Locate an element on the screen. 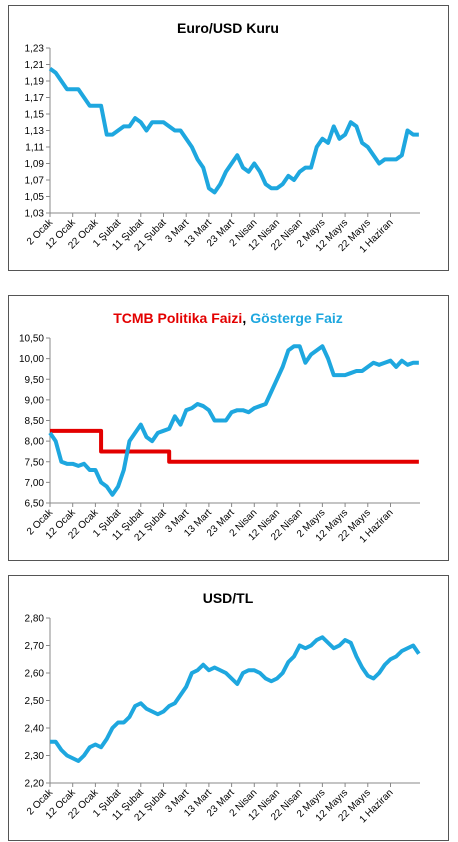 The image size is (458, 842). y-tick-label: 7,50 is located at coordinates (35, 462).